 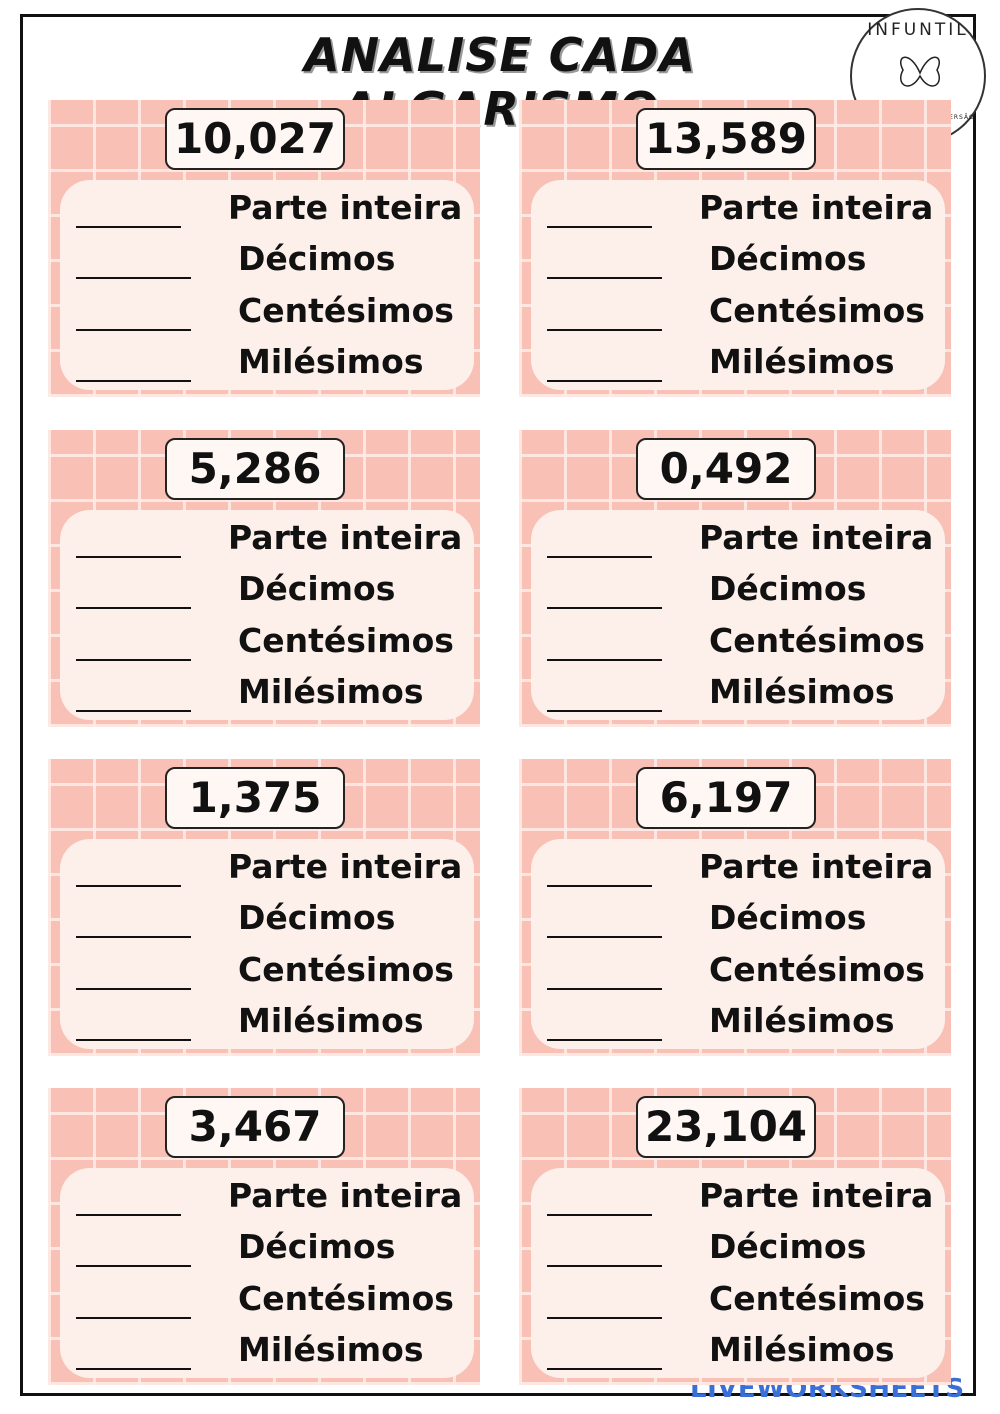 What do you see at coordinates (726, 469) in the screenshot?
I see `decimal-number: 0,492` at bounding box center [726, 469].